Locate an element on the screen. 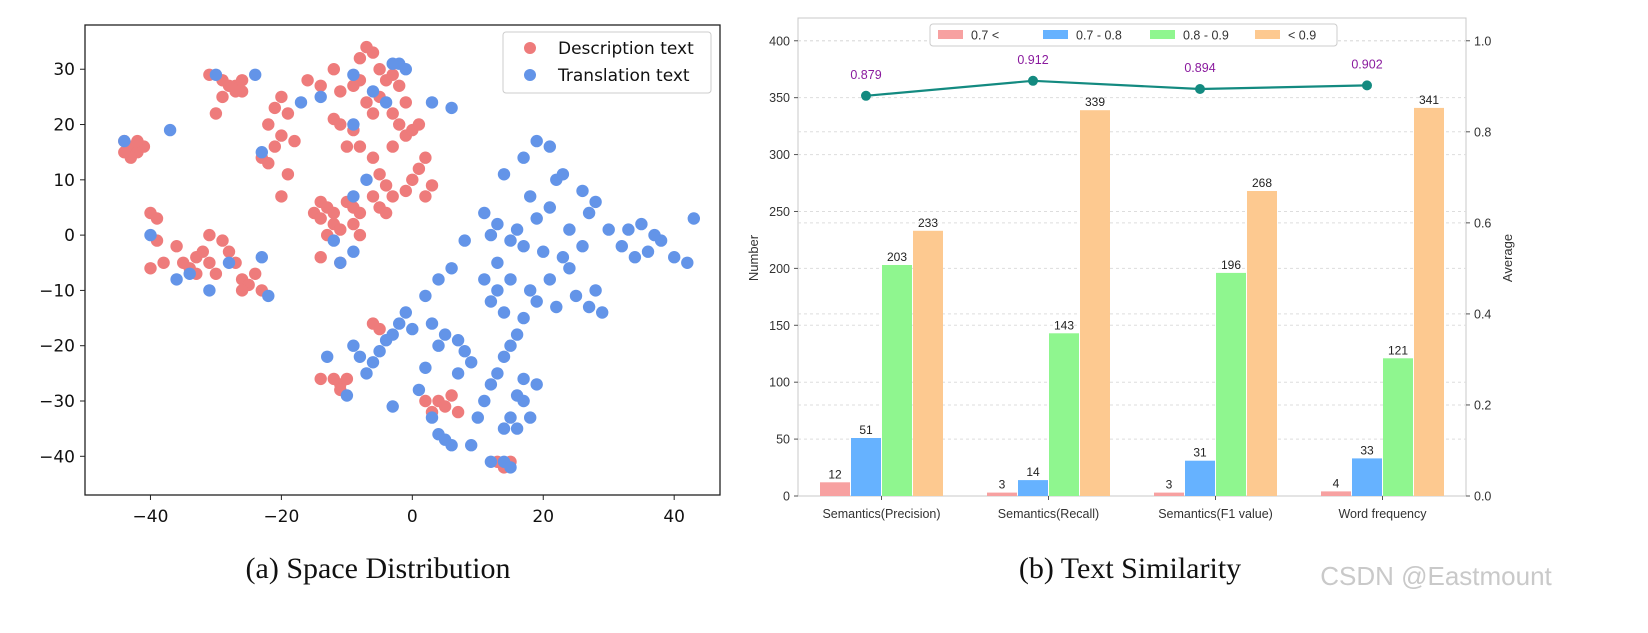 Image resolution: width=1648 pixels, height=633 pixels. bar-y-tick-label: 100 is located at coordinates (779, 383).